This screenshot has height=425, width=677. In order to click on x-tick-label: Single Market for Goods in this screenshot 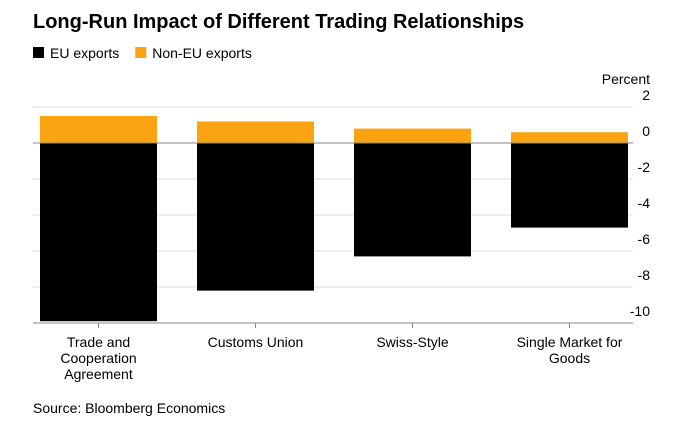, I will do `click(569, 350)`.